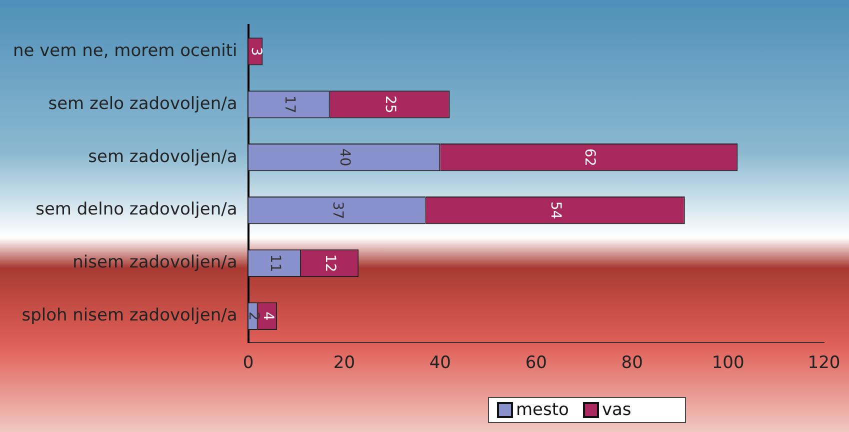 The width and height of the screenshot is (849, 432). What do you see at coordinates (390, 104) in the screenshot?
I see `data-label: 25` at bounding box center [390, 104].